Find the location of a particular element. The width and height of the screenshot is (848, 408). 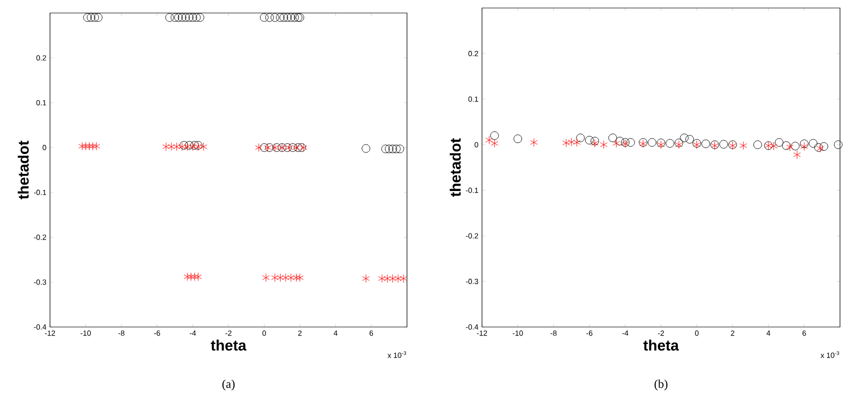

text: (b) is located at coordinates (661, 385).